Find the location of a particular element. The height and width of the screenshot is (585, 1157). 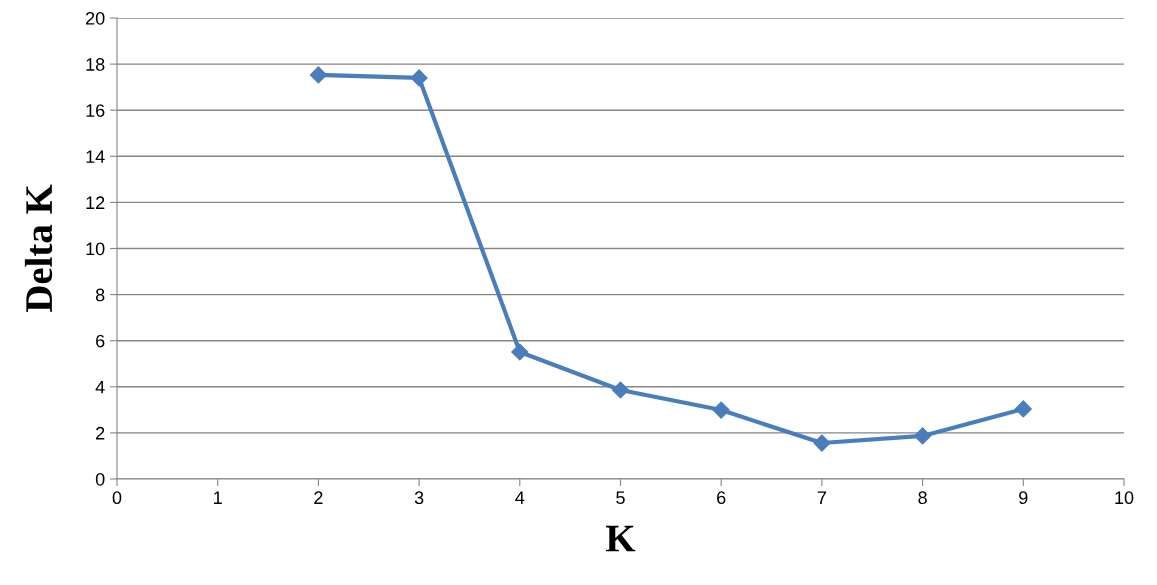

x-tick-label: 3 is located at coordinates (419, 498).